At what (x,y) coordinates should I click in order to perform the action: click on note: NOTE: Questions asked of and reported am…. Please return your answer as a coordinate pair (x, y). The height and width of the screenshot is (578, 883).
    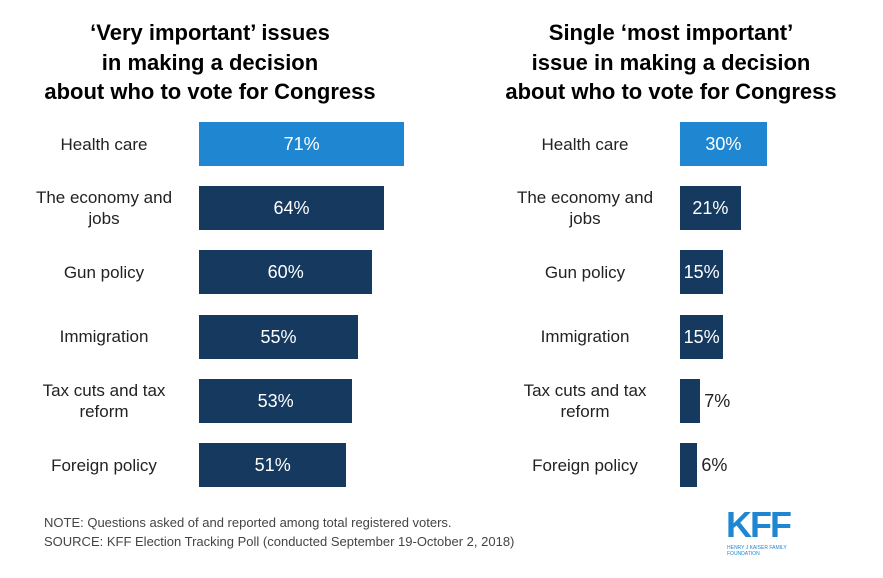
    Looking at the image, I should click on (248, 522).